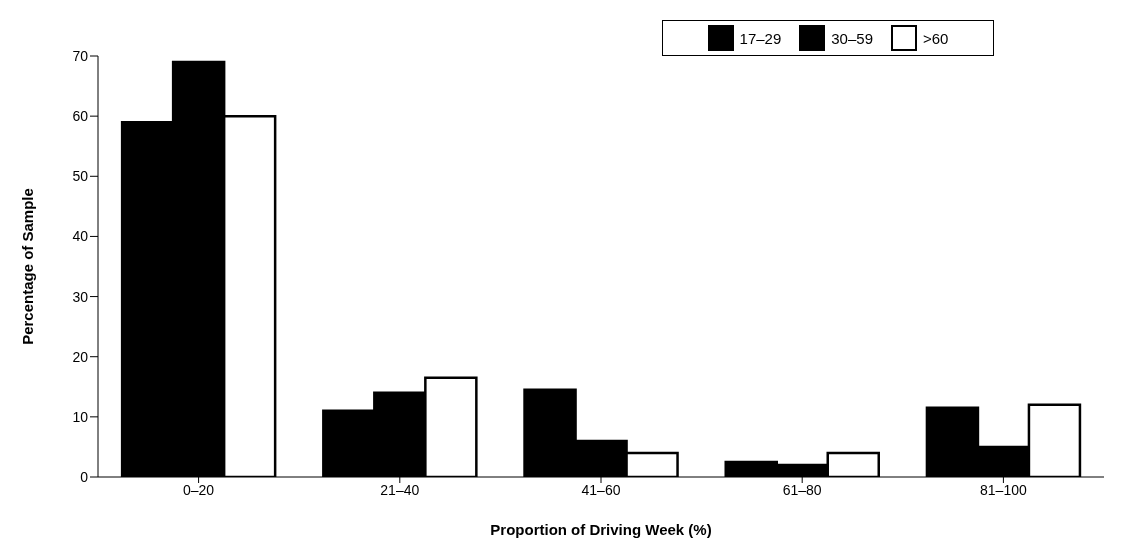  What do you see at coordinates (760, 38) in the screenshot?
I see `legend-label: 17–29` at bounding box center [760, 38].